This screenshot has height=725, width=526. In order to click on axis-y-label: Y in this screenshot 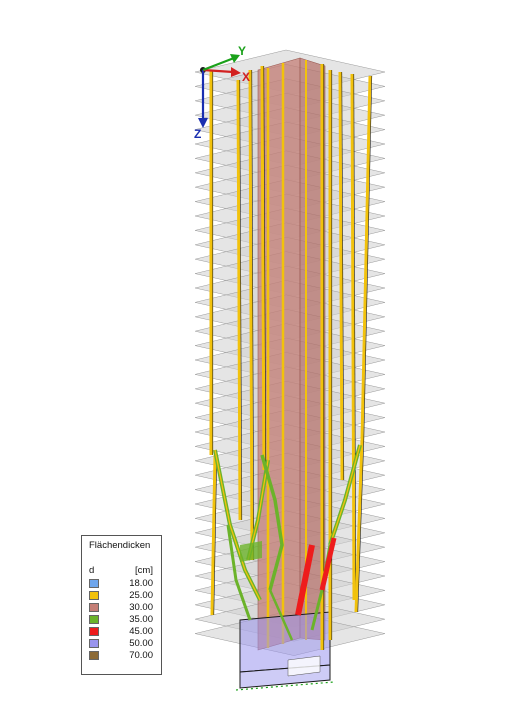, I will do `click(242, 51)`.